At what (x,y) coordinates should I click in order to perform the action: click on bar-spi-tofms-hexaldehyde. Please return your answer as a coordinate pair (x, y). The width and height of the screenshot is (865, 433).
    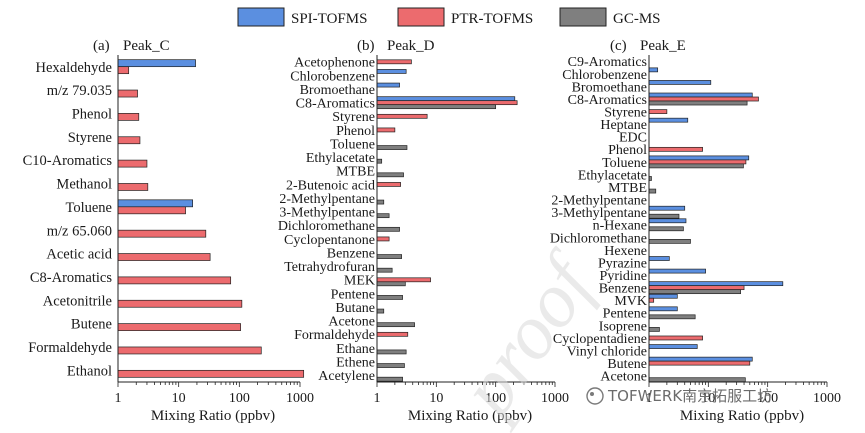
    Looking at the image, I should click on (156, 63).